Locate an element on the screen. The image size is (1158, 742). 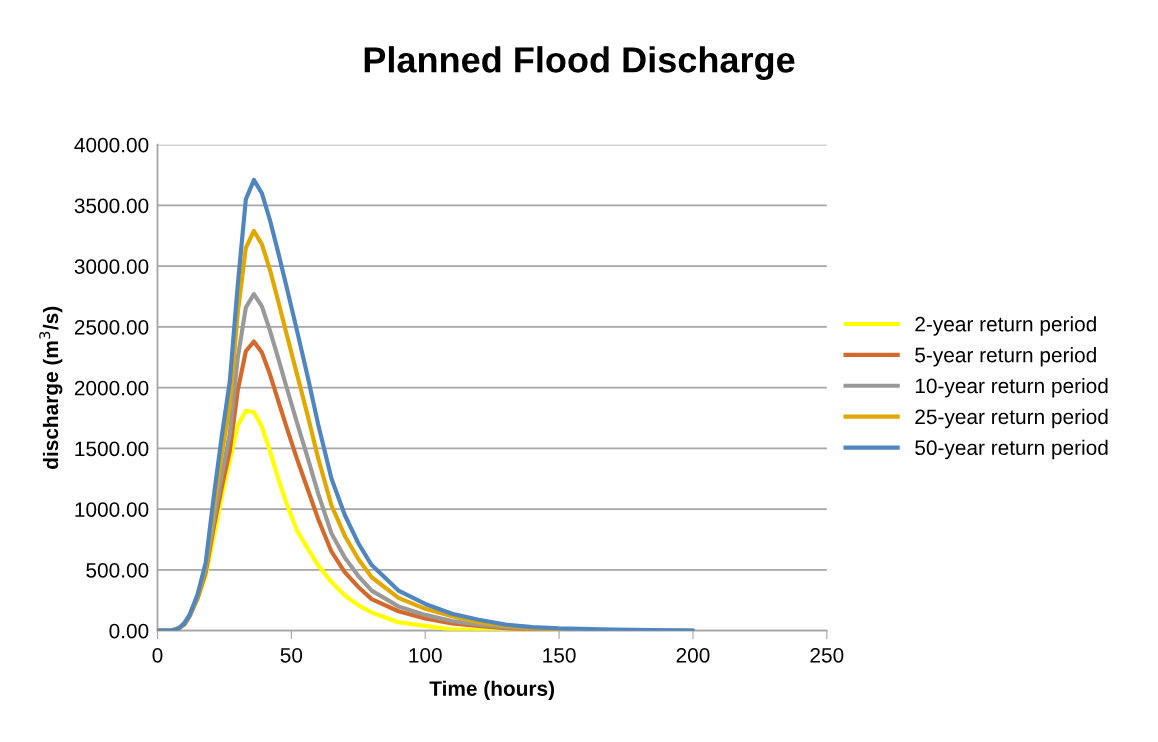
y-axis-title: discharge (m$^{3}$/s) is located at coordinates (51, 387).